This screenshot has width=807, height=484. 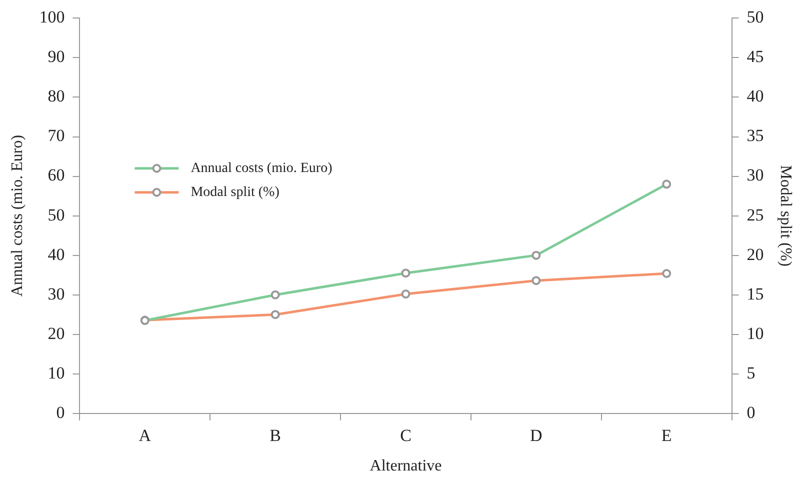 I want to click on y2-tick-label: 15, so click(x=755, y=294).